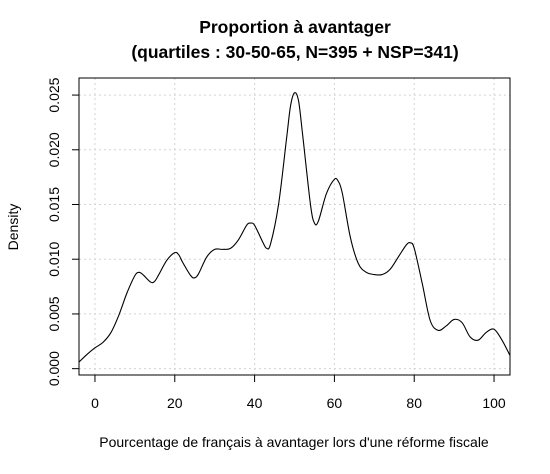 This screenshot has height=474, width=550. Describe the element at coordinates (175, 403) in the screenshot. I see `x-tick-label-1: 20` at that location.